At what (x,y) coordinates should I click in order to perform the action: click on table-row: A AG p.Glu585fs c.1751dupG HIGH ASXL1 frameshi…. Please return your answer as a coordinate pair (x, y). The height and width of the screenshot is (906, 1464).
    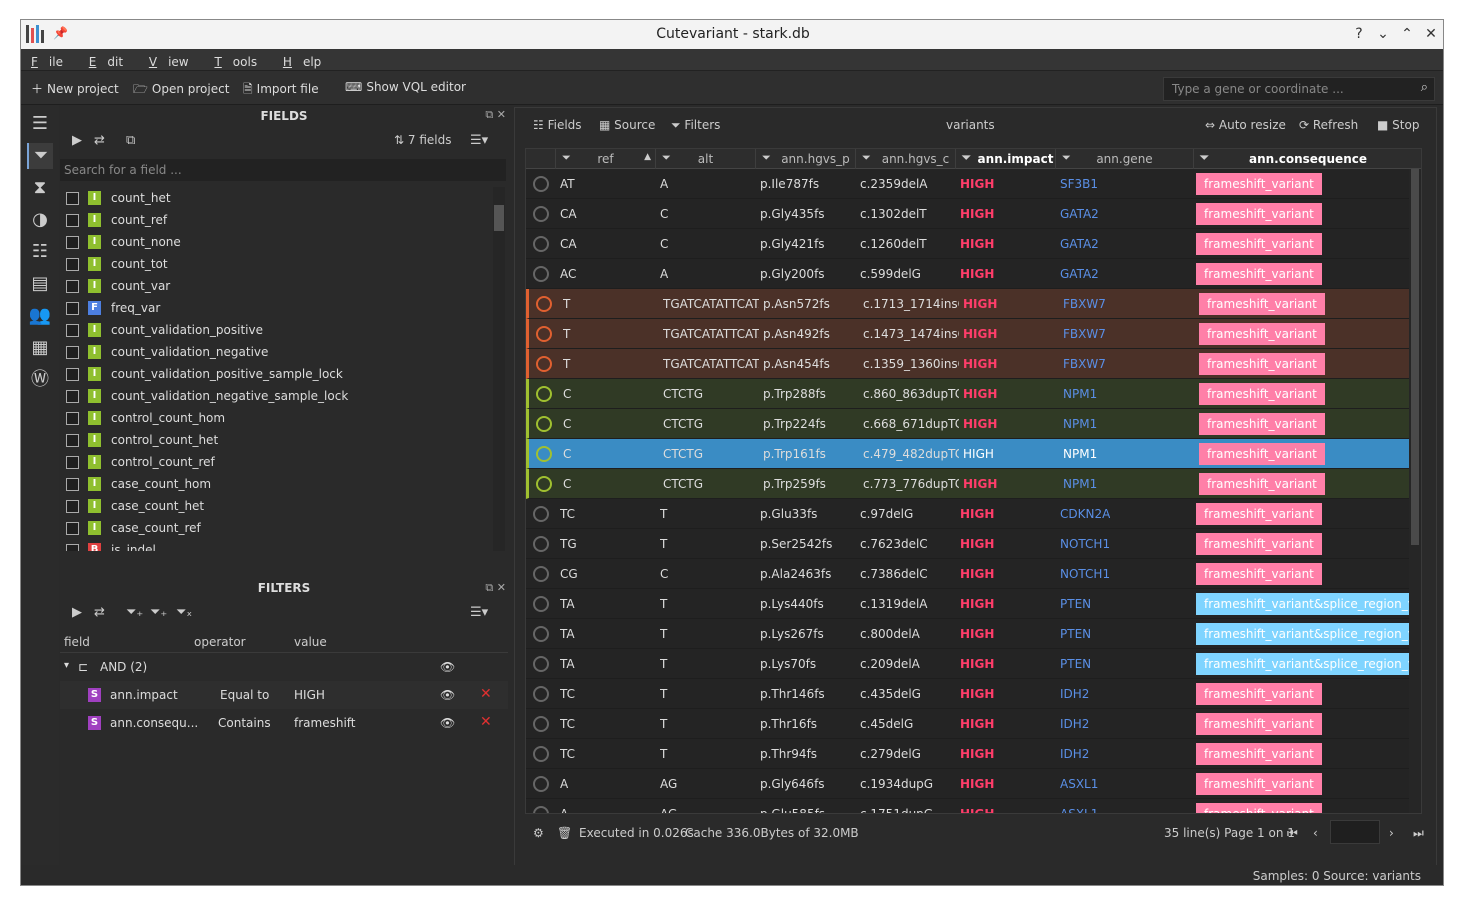
    Looking at the image, I should click on (972, 806).